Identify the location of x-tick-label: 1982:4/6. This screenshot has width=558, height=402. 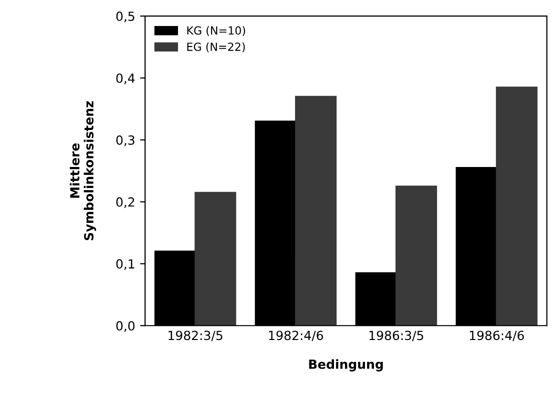
(296, 336).